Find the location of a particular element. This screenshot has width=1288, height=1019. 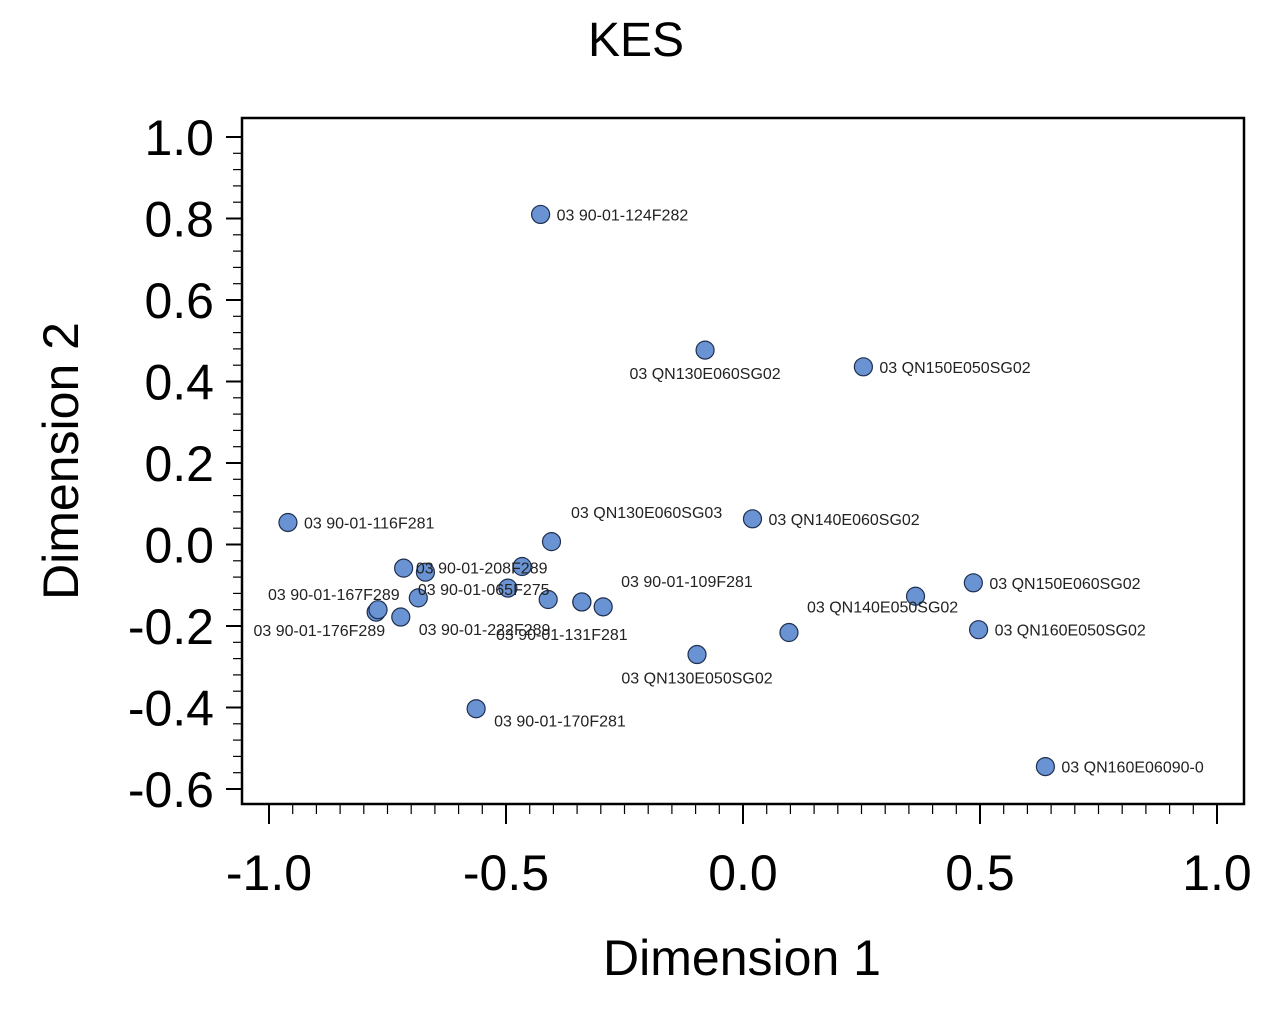

y-tick-label: 0.6 is located at coordinates (179, 301).